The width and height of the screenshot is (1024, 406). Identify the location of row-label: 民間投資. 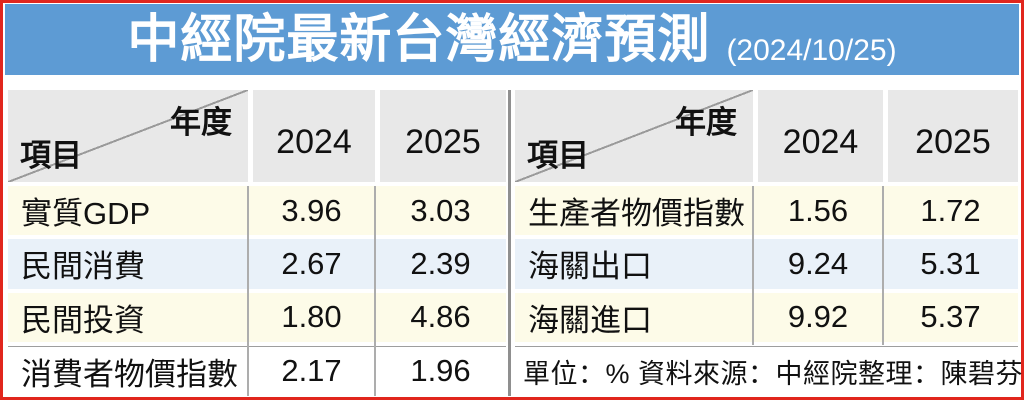
(83, 320).